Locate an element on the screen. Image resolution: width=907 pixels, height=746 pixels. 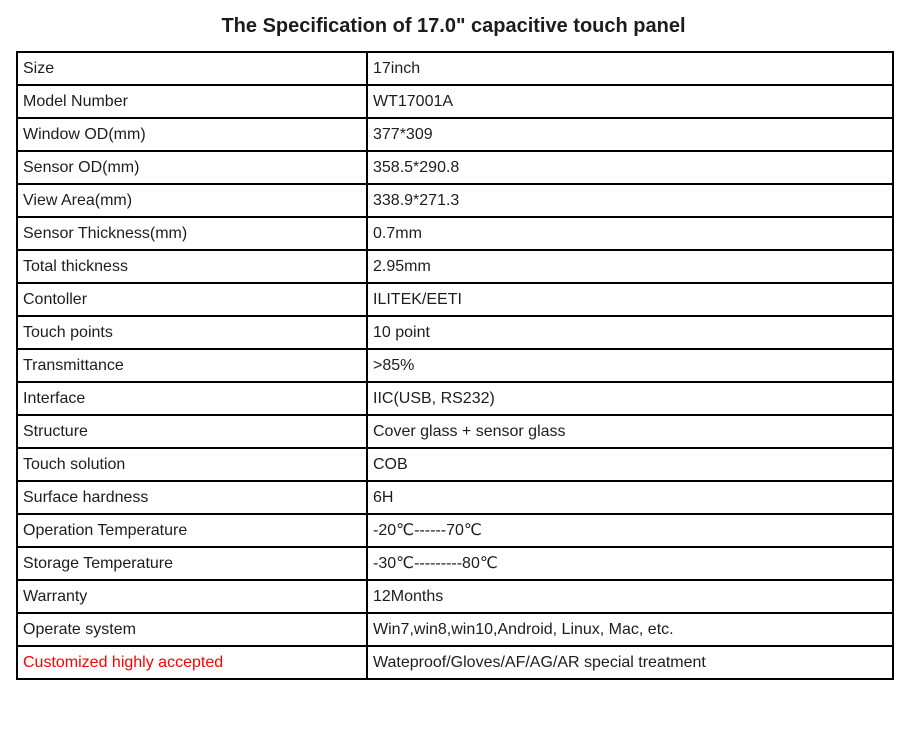
table-row: Touch points 10 point is located at coordinates (455, 332).